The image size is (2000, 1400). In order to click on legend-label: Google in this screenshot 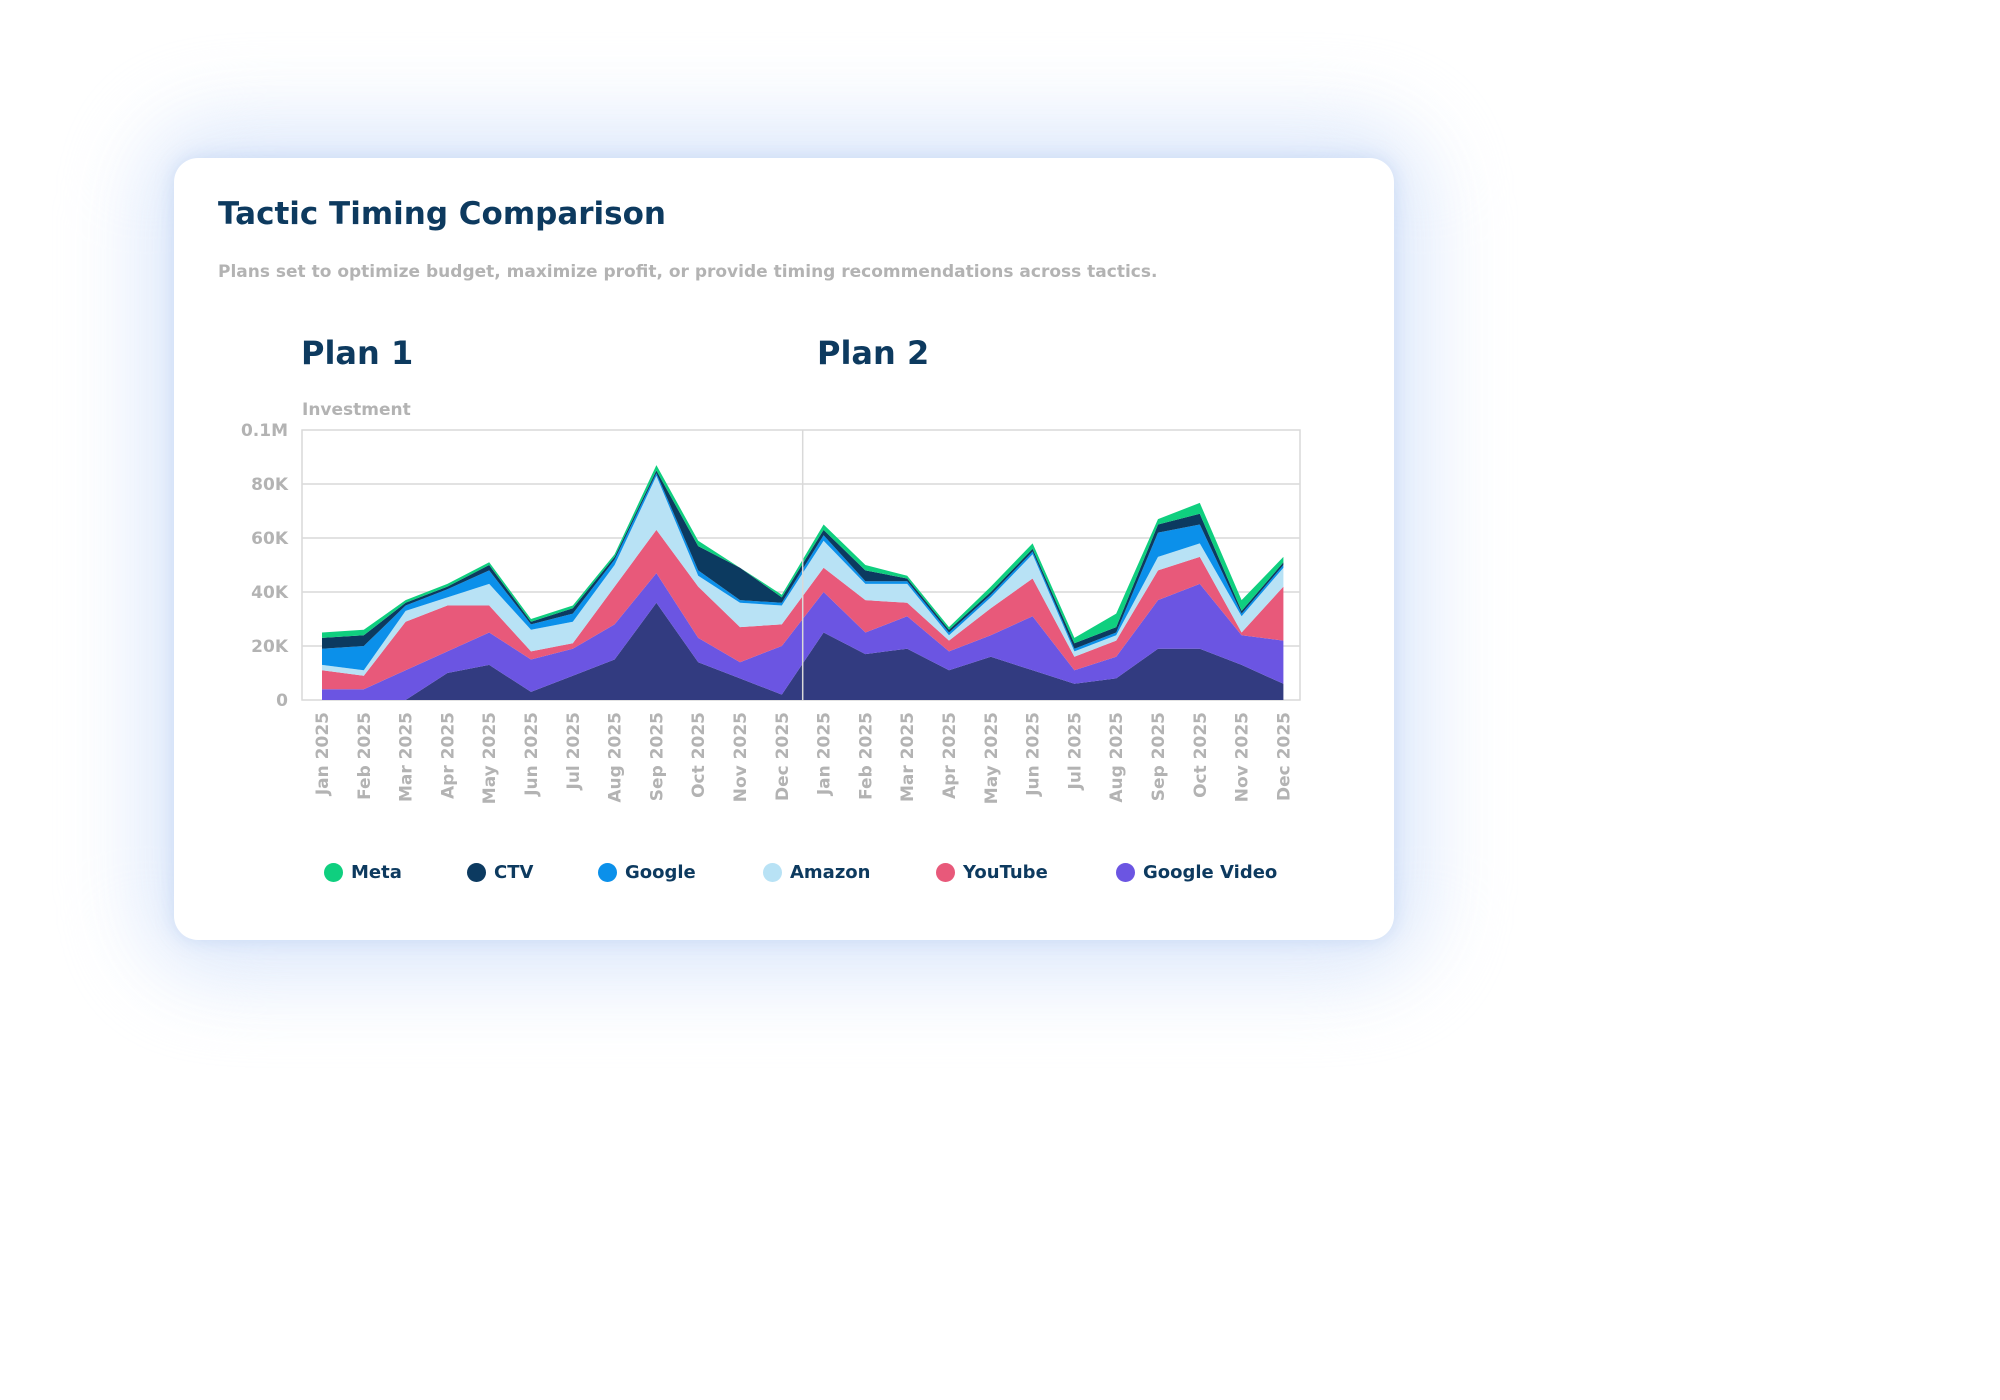, I will do `click(660, 872)`.